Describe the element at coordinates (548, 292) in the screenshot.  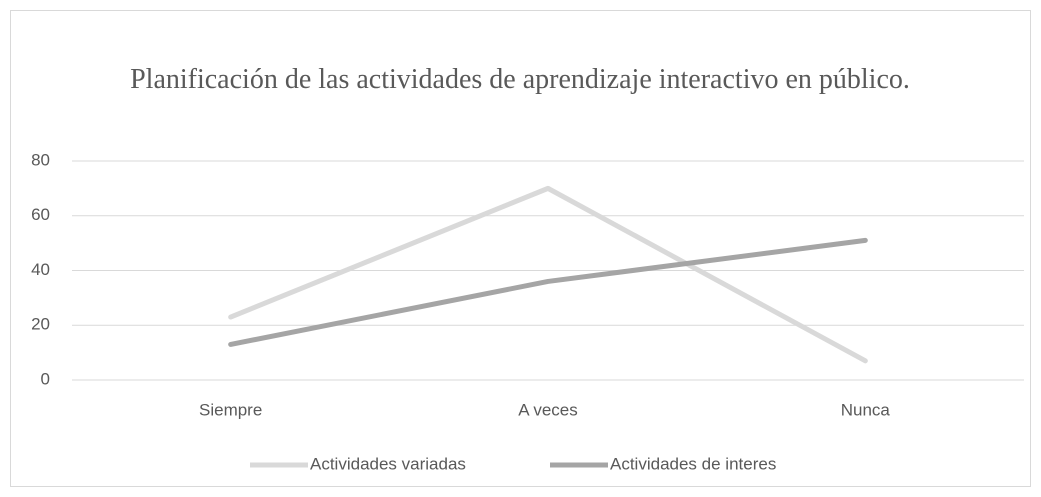
I see `series-line` at that location.